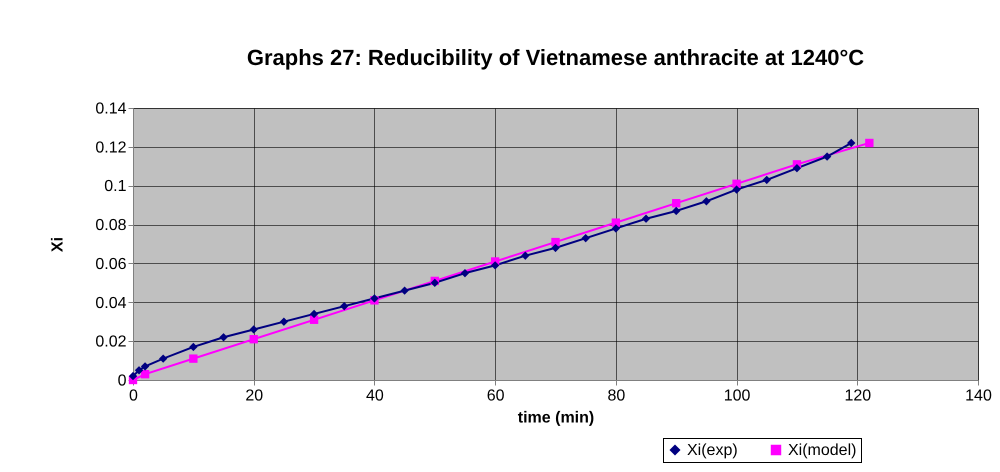 The image size is (1000, 472). I want to click on y-tick-label: 0.02, so click(111, 342).